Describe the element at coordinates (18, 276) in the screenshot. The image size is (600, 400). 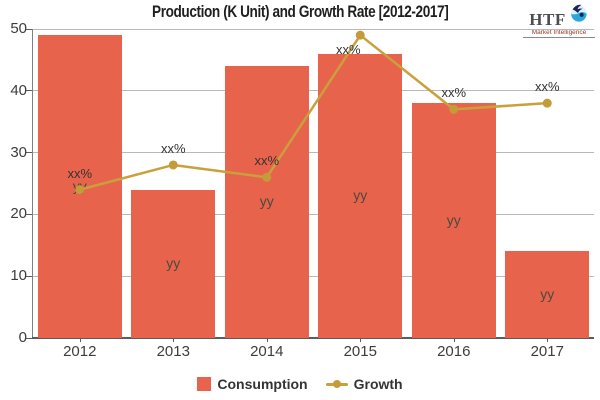
I see `y-axis-label: 10` at that location.